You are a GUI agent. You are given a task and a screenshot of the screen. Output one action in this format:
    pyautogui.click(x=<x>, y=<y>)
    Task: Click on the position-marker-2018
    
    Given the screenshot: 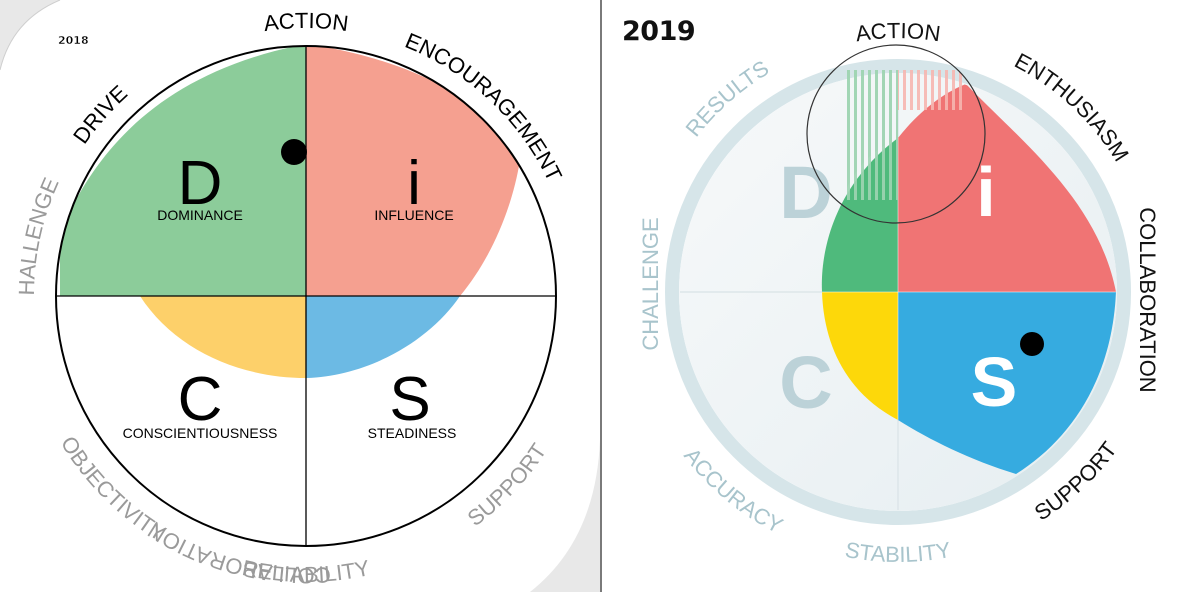 What is the action you would take?
    pyautogui.click(x=294, y=152)
    